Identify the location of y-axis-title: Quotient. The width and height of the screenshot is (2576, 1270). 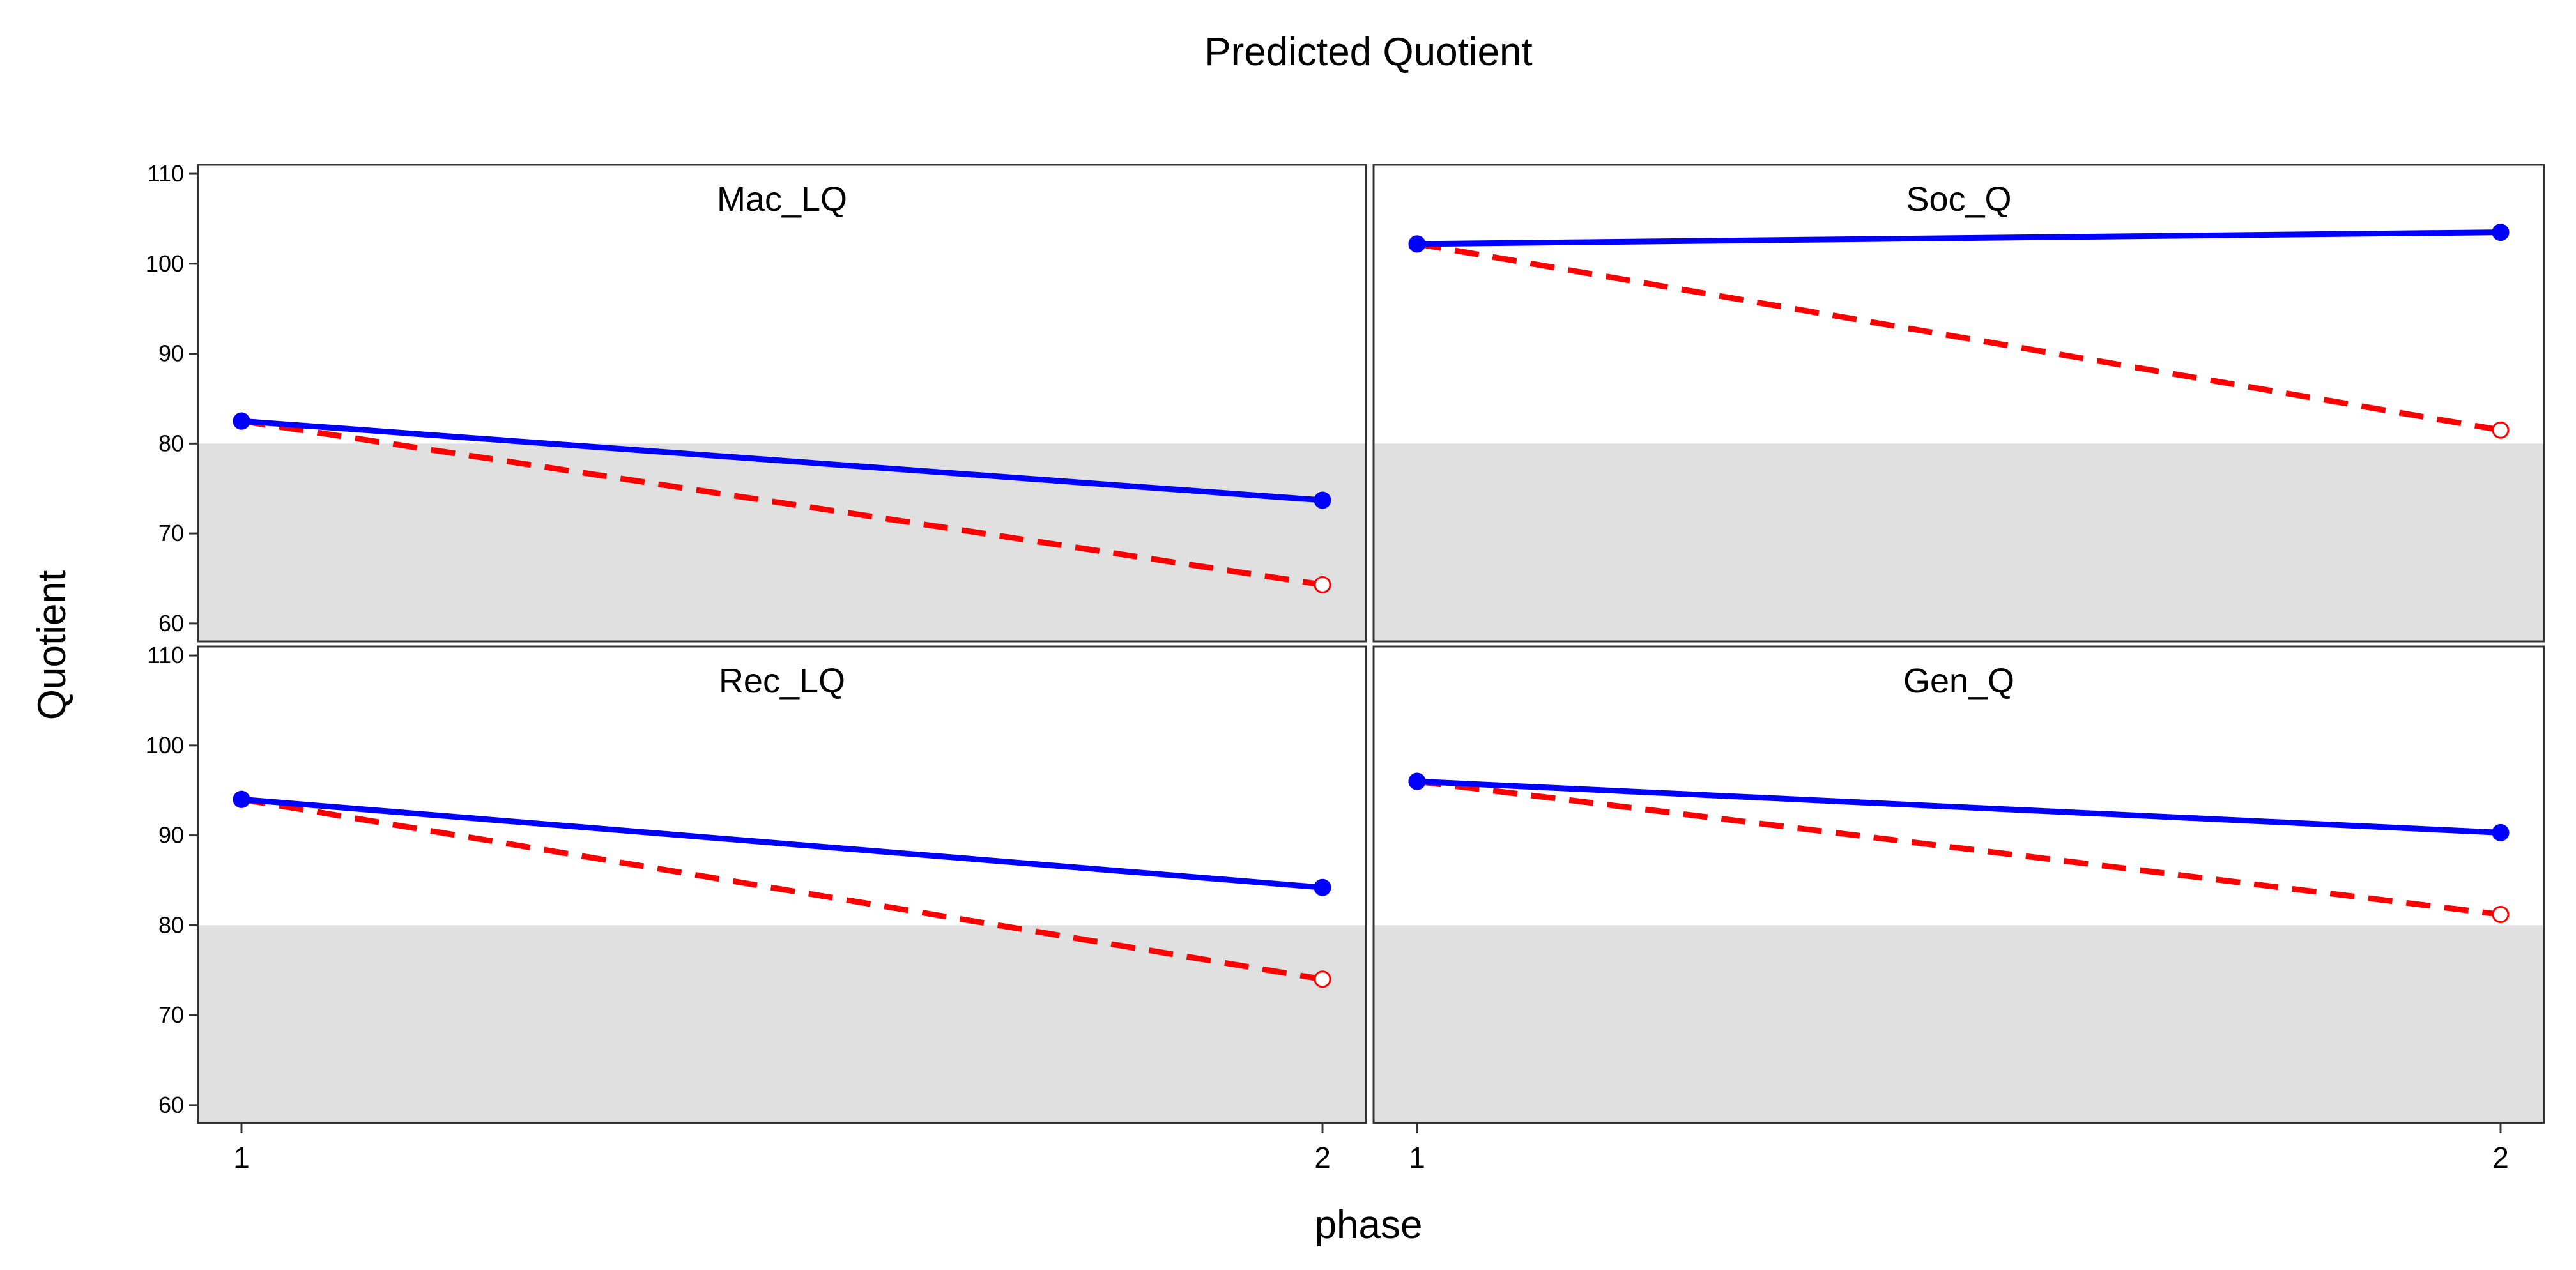
(52, 645).